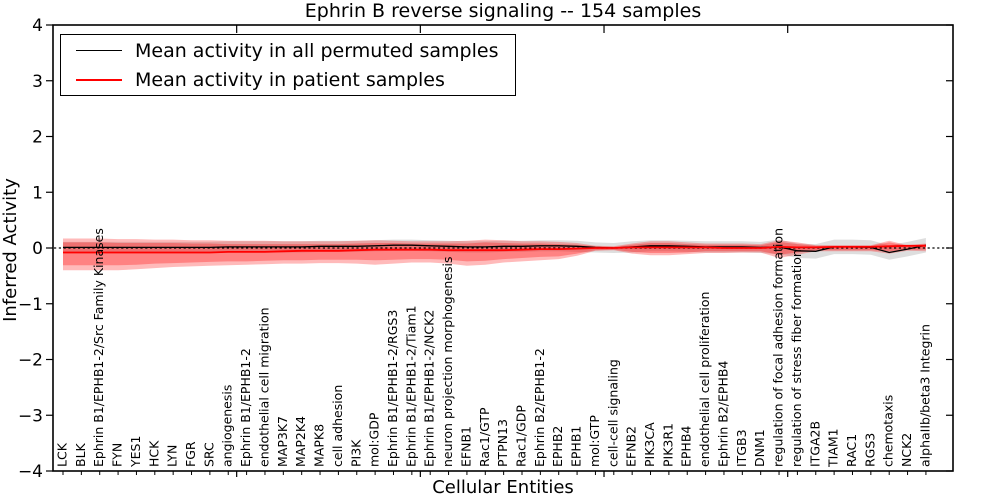 The height and width of the screenshot is (500, 1000). What do you see at coordinates (796, 358) in the screenshot?
I see `x-tick-label: regulation of stress fiber formation` at bounding box center [796, 358].